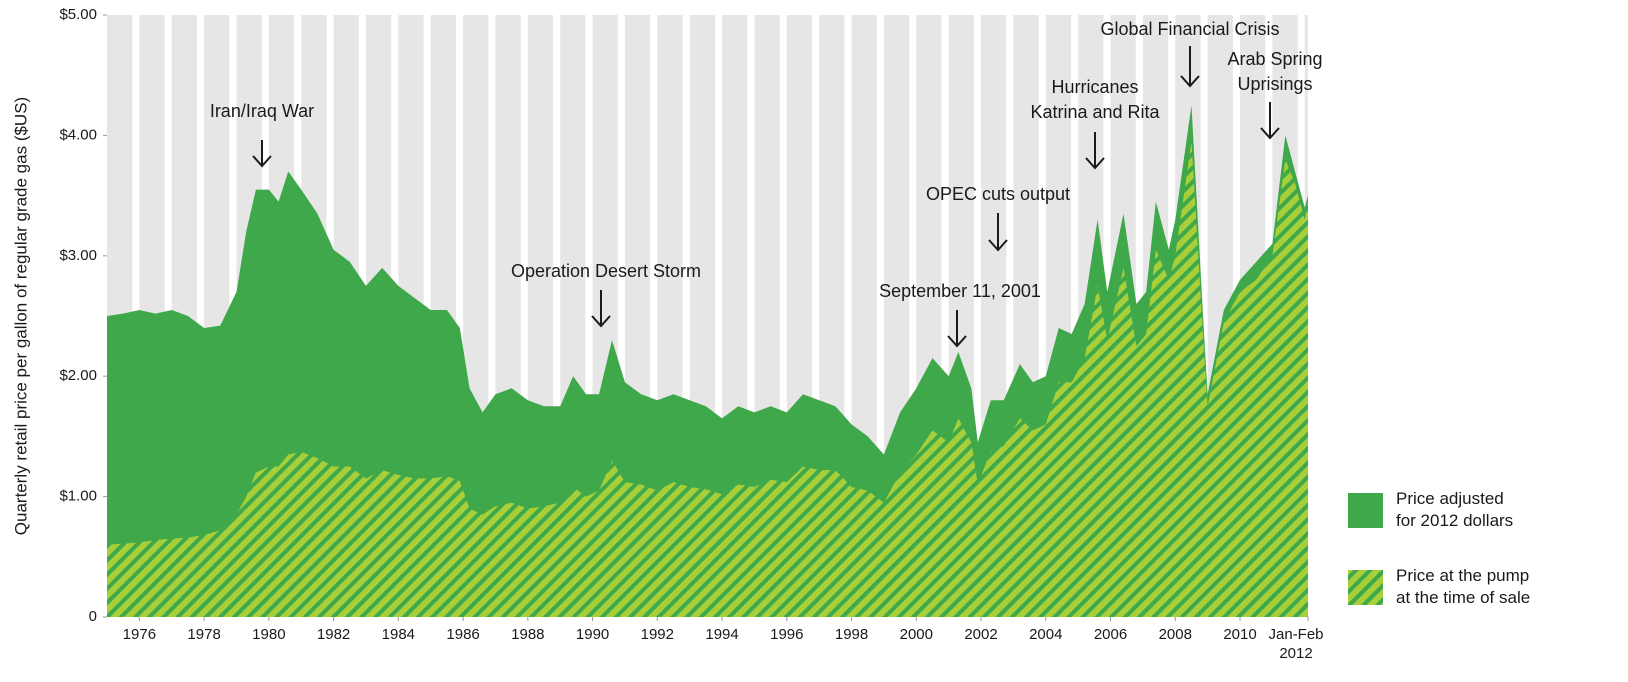 This screenshot has width=1628, height=682. What do you see at coordinates (1110, 634) in the screenshot?
I see `x-tick-label: 2006` at bounding box center [1110, 634].